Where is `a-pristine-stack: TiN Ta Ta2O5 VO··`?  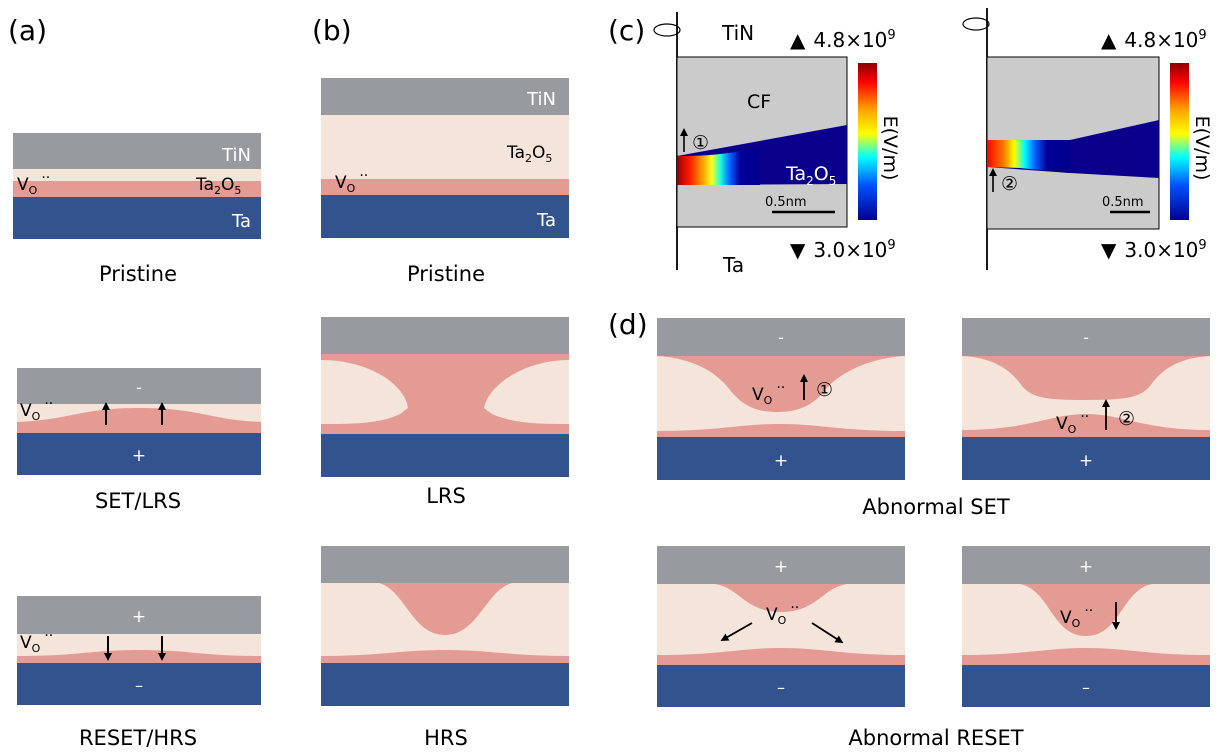 a-pristine-stack: TiN Ta Ta2O5 VO·· is located at coordinates (137, 186).